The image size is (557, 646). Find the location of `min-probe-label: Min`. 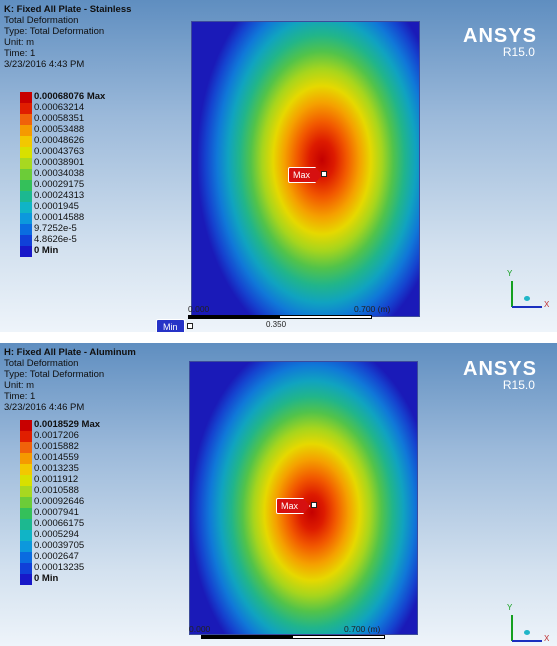

min-probe-label: Min is located at coordinates (170, 325).